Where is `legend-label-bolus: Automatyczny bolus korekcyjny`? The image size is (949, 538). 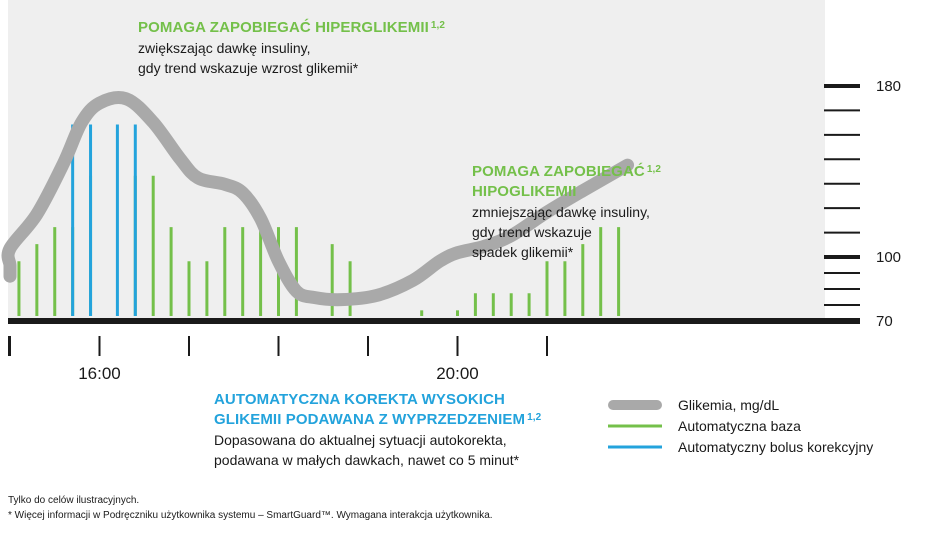 legend-label-bolus: Automatyczny bolus korekcyjny is located at coordinates (776, 447).